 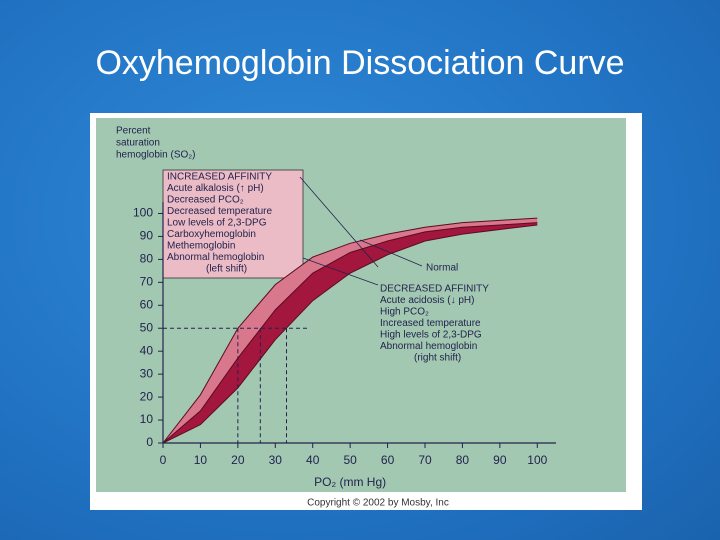 I want to click on x-tick-label: 20, so click(x=238, y=460).